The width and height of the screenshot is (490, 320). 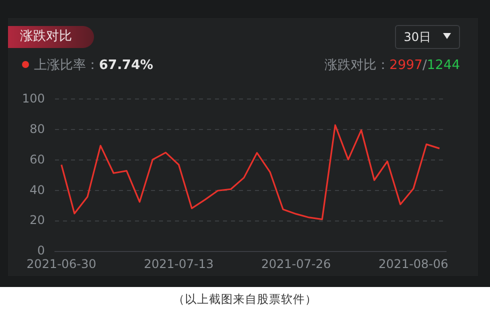 I want to click on y-tick-label: 60, so click(x=37, y=159).